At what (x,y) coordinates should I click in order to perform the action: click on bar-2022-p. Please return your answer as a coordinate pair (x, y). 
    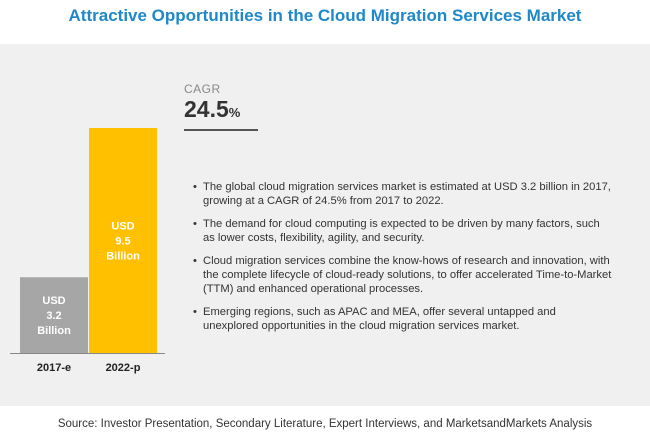
    Looking at the image, I should click on (123, 240).